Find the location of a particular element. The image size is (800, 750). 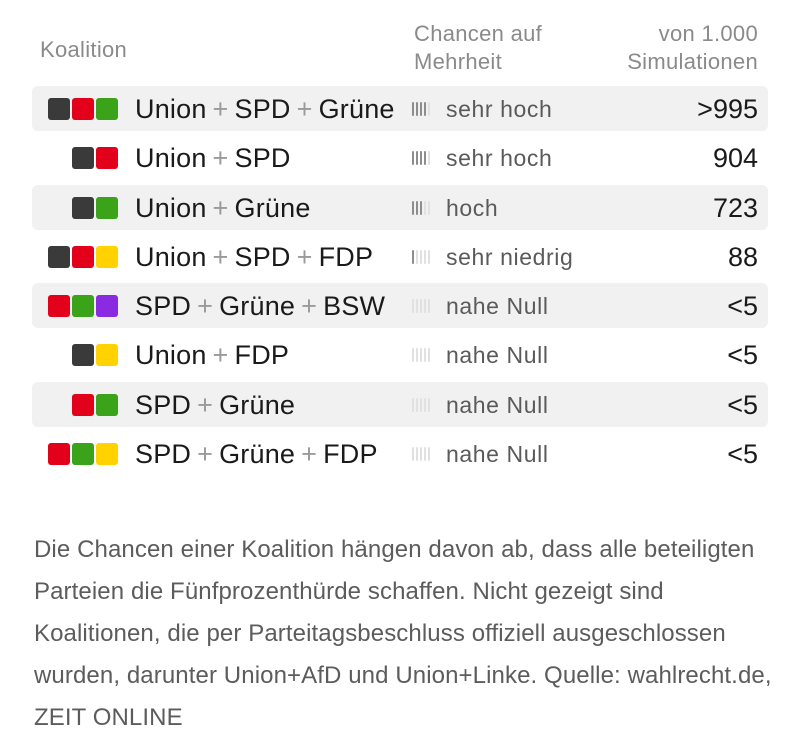

header-sim-line2: Simulationen is located at coordinates (658, 62).